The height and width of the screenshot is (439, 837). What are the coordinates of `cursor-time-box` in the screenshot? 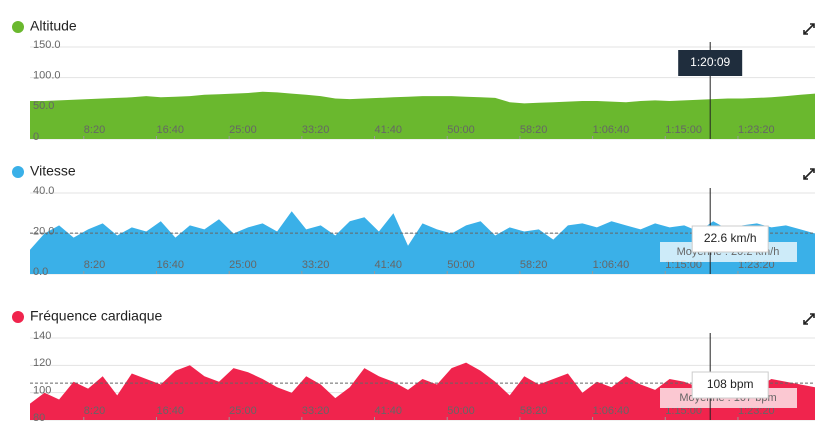 It's located at (710, 63).